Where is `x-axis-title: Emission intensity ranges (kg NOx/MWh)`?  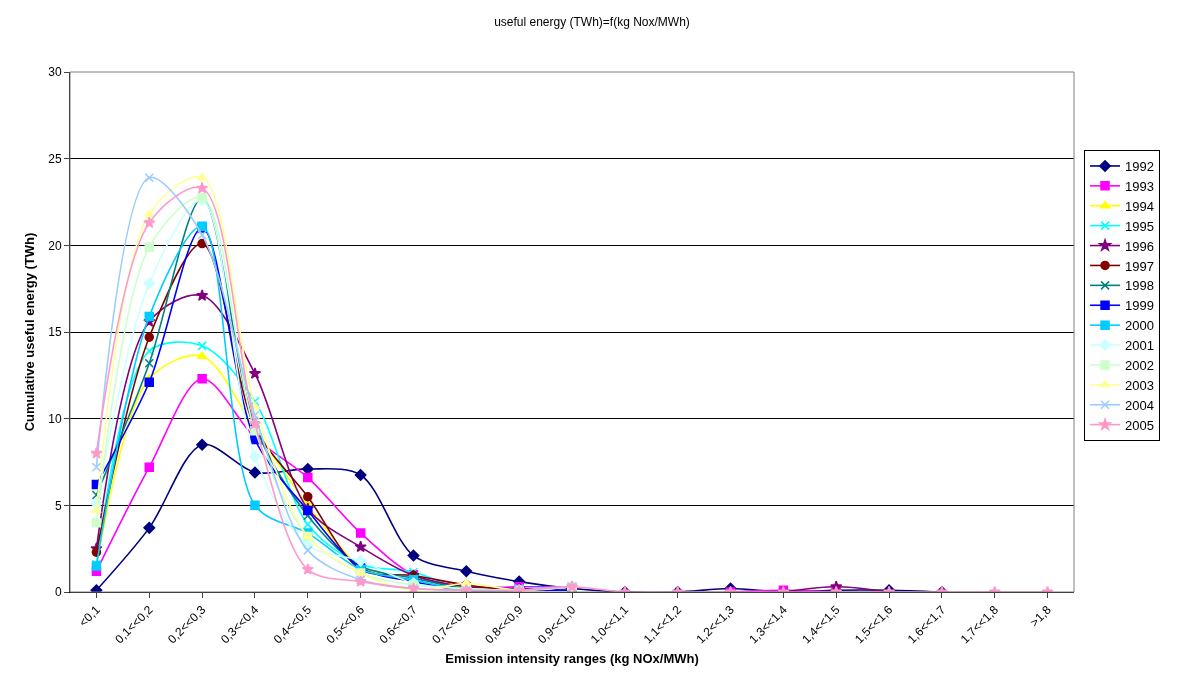
x-axis-title: Emission intensity ranges (kg NOx/MWh) is located at coordinates (572, 658).